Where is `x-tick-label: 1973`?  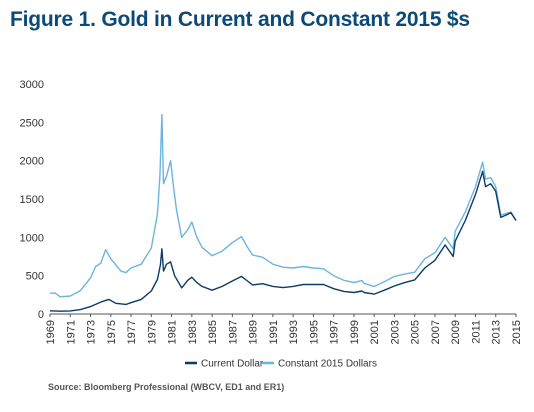 x-tick-label: 1973 is located at coordinates (92, 332).